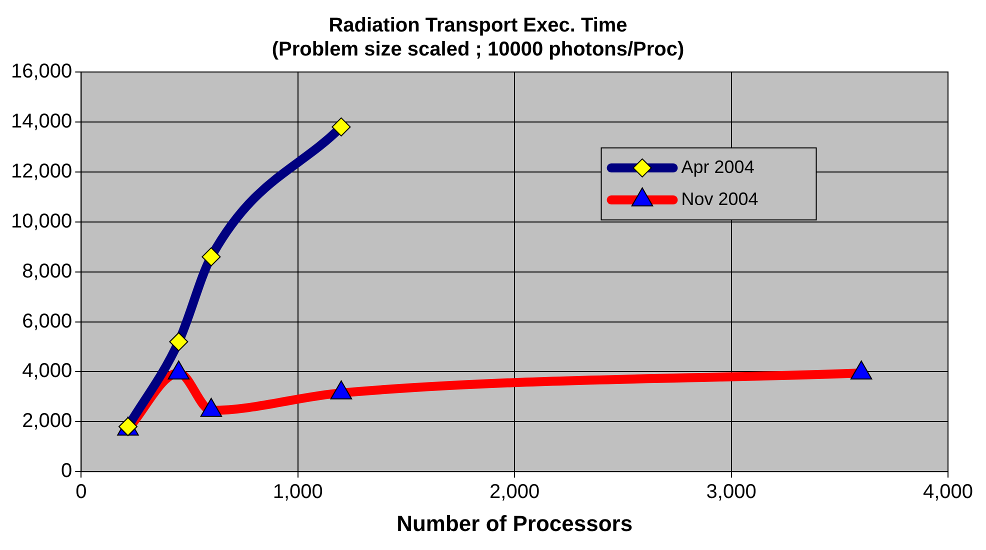 This screenshot has height=550, width=986. I want to click on x-tick-label: 2,000, so click(515, 492).